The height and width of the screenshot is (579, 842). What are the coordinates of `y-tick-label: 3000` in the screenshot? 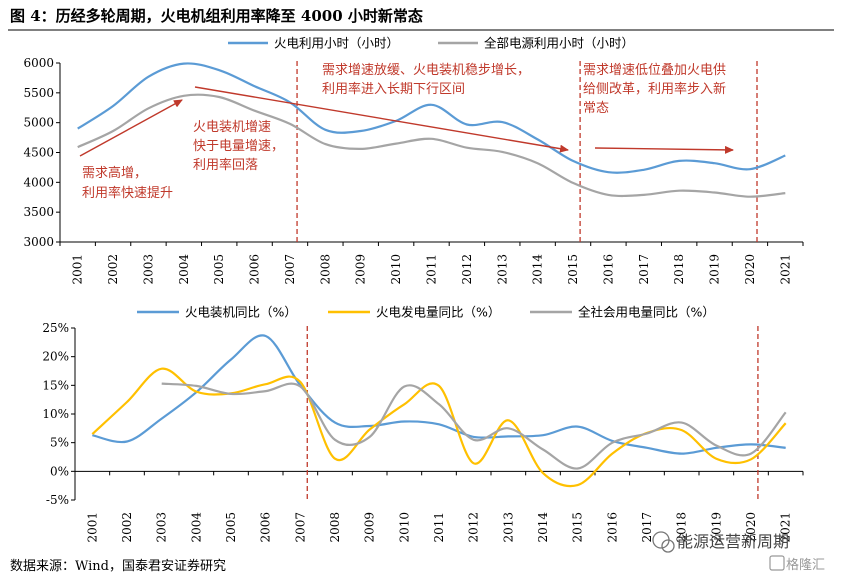 It's located at (38, 242).